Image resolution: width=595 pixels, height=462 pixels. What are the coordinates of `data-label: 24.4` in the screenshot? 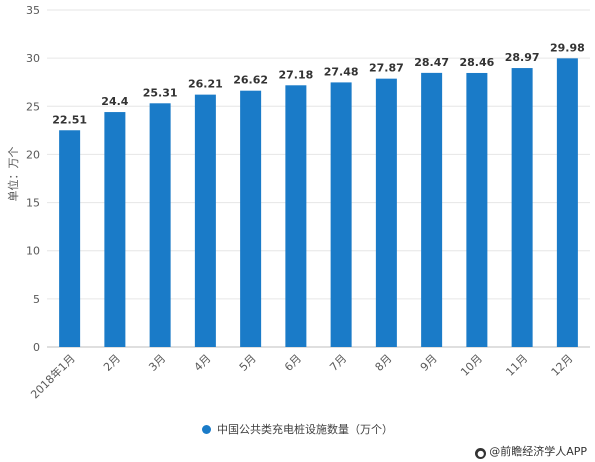 It's located at (114, 101).